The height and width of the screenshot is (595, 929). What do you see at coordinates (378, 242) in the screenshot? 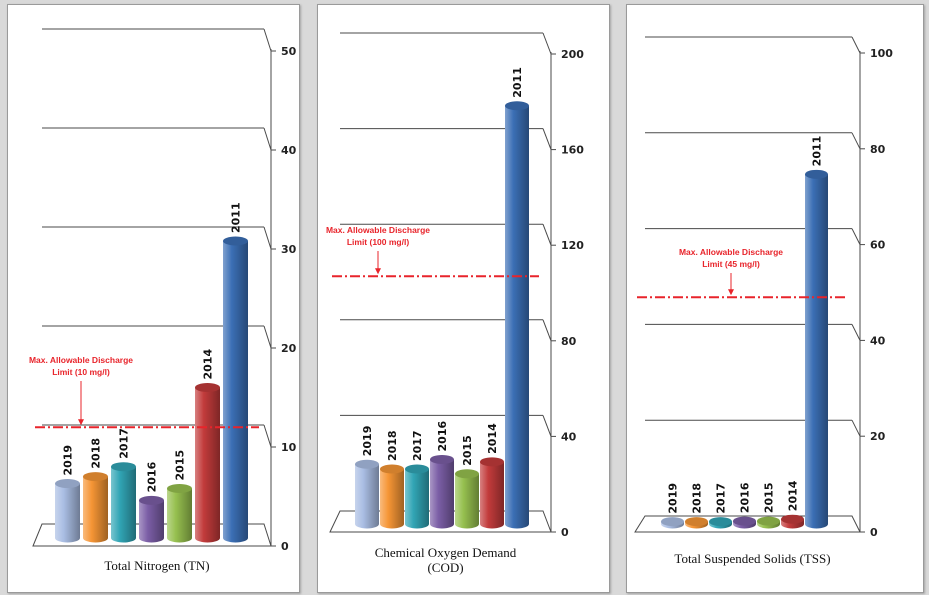
I see `limit-label-line: Limit (100 mg/l)` at bounding box center [378, 242].